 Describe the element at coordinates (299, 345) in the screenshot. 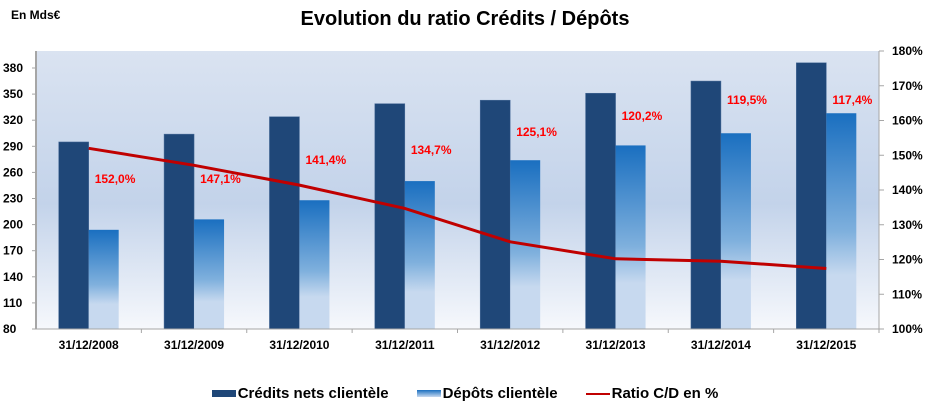

I see `category-label: 31/12/2010` at that location.